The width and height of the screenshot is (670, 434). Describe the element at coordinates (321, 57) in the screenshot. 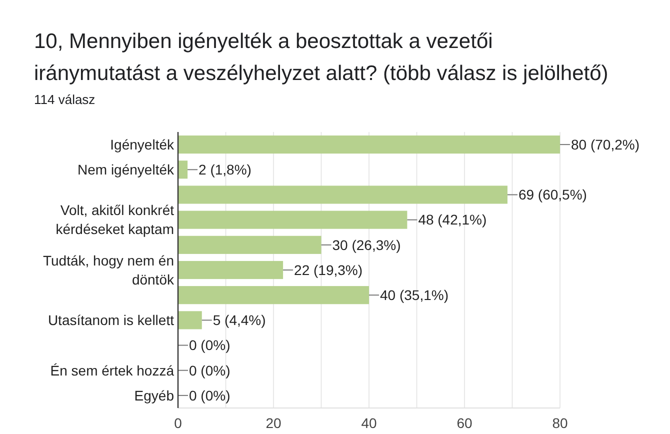

I see `chart-title: 10, Mennyiben igényelték a beosztottak a vezetői iránymutatást a veszélyhelyzet alatt? (több válasz is jelölhető)` at that location.